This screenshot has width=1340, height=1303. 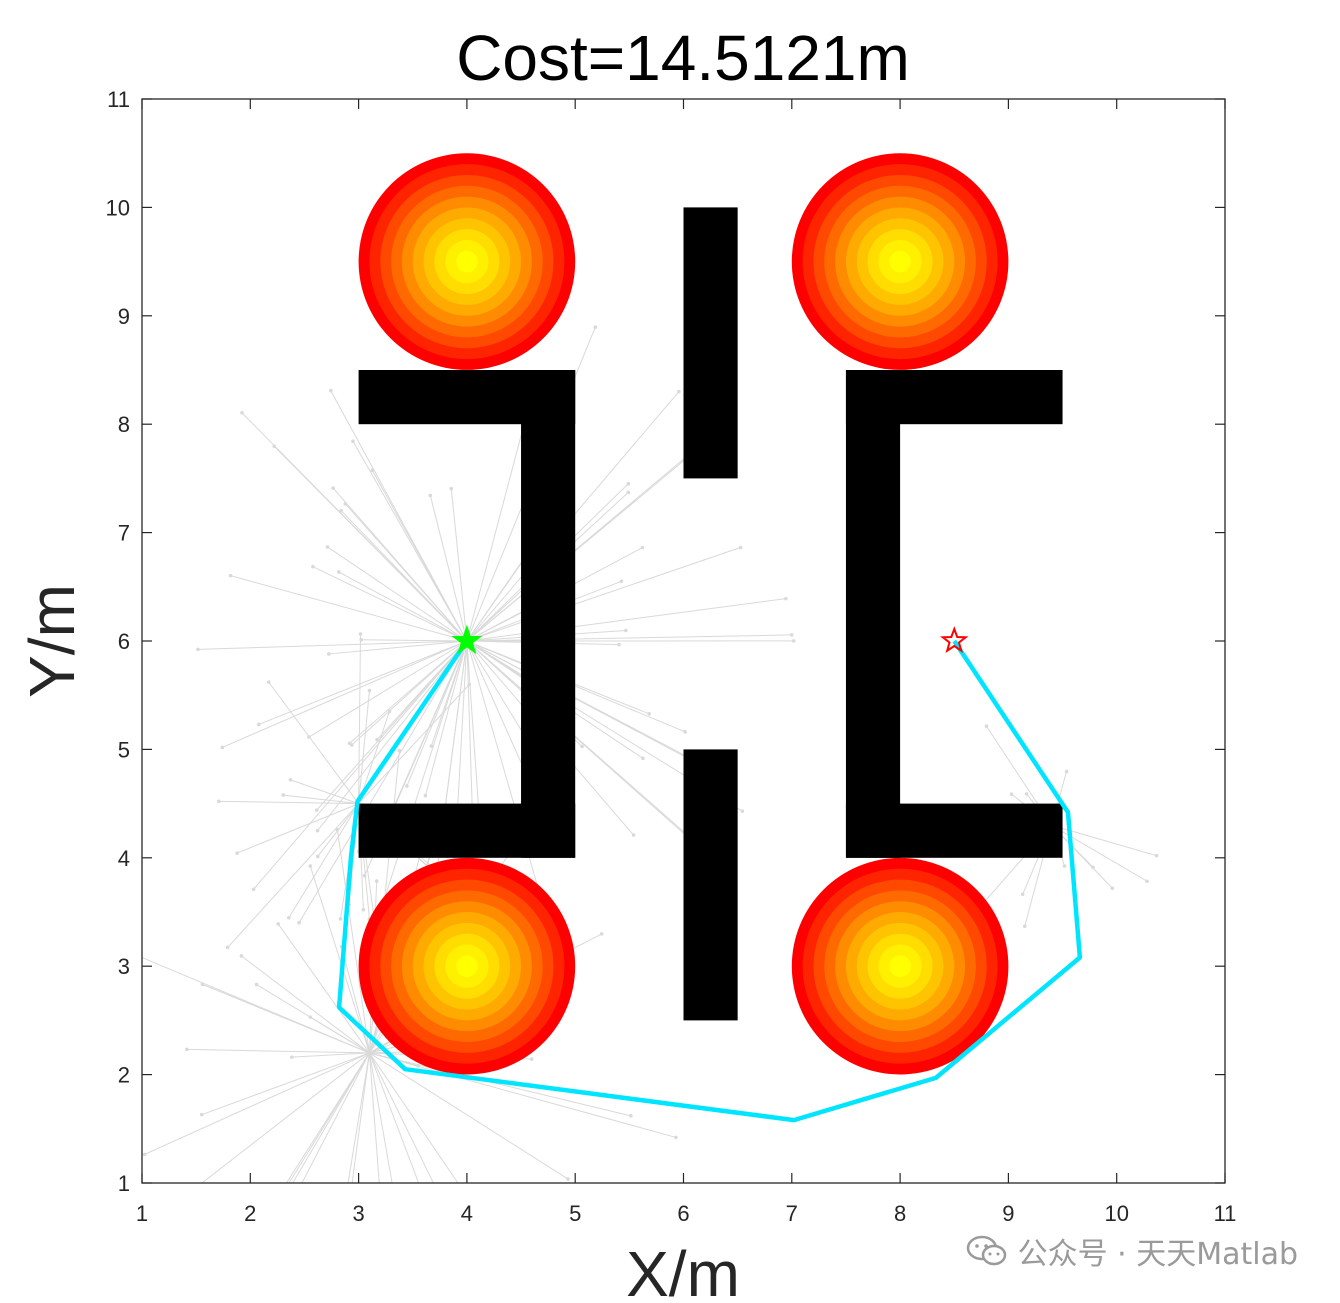 I want to click on watermark: 公众号 · 天天Matlab, so click(x=1132, y=1251).